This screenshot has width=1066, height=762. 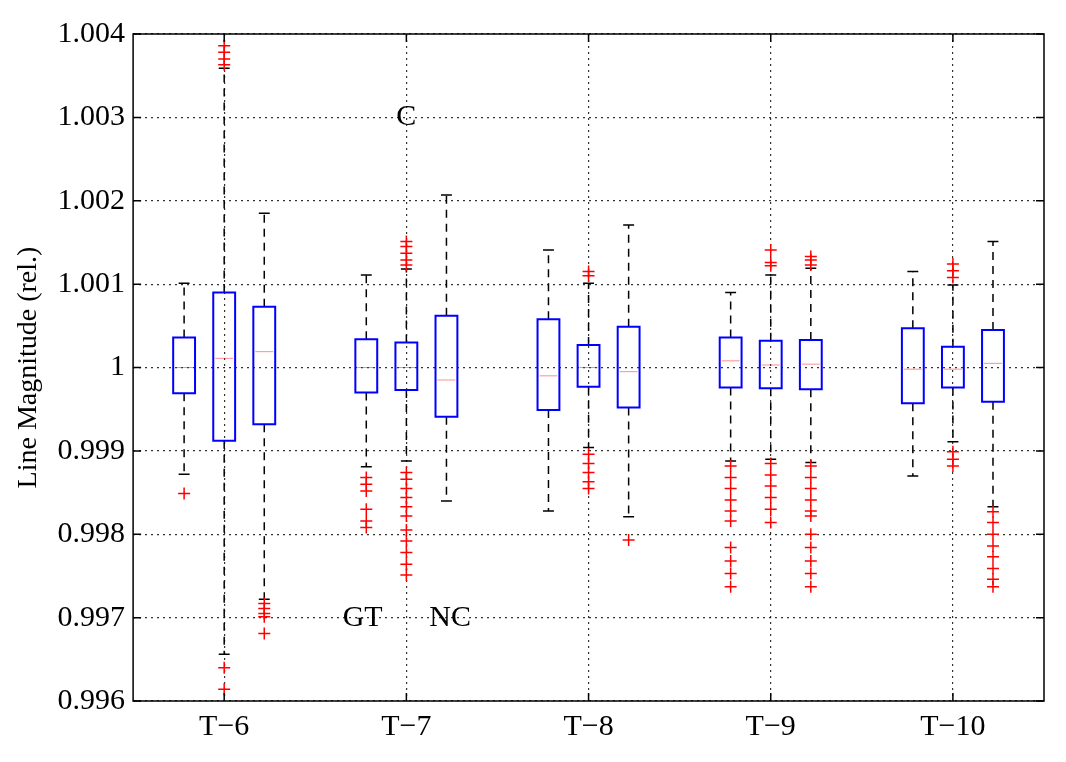 I want to click on annotation: C, so click(x=406, y=115).